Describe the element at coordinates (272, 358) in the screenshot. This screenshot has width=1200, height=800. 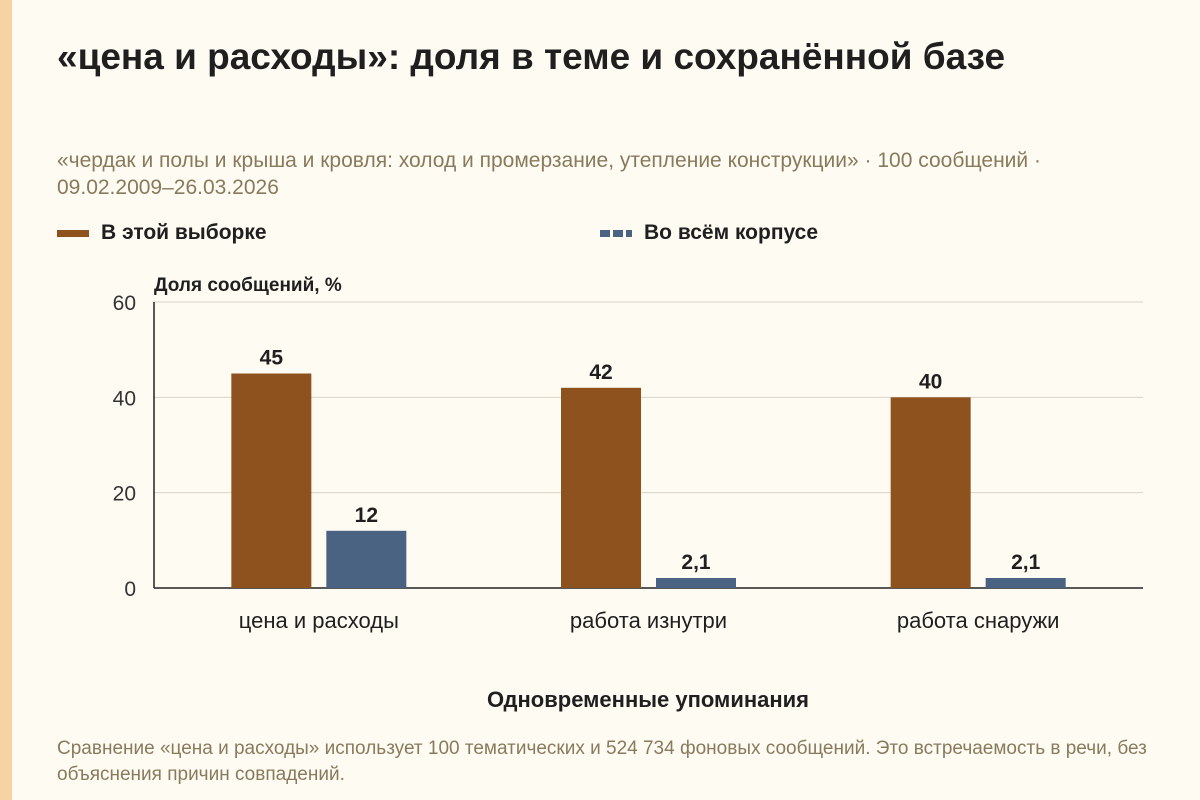
I see `bar-value-label: 45` at that location.